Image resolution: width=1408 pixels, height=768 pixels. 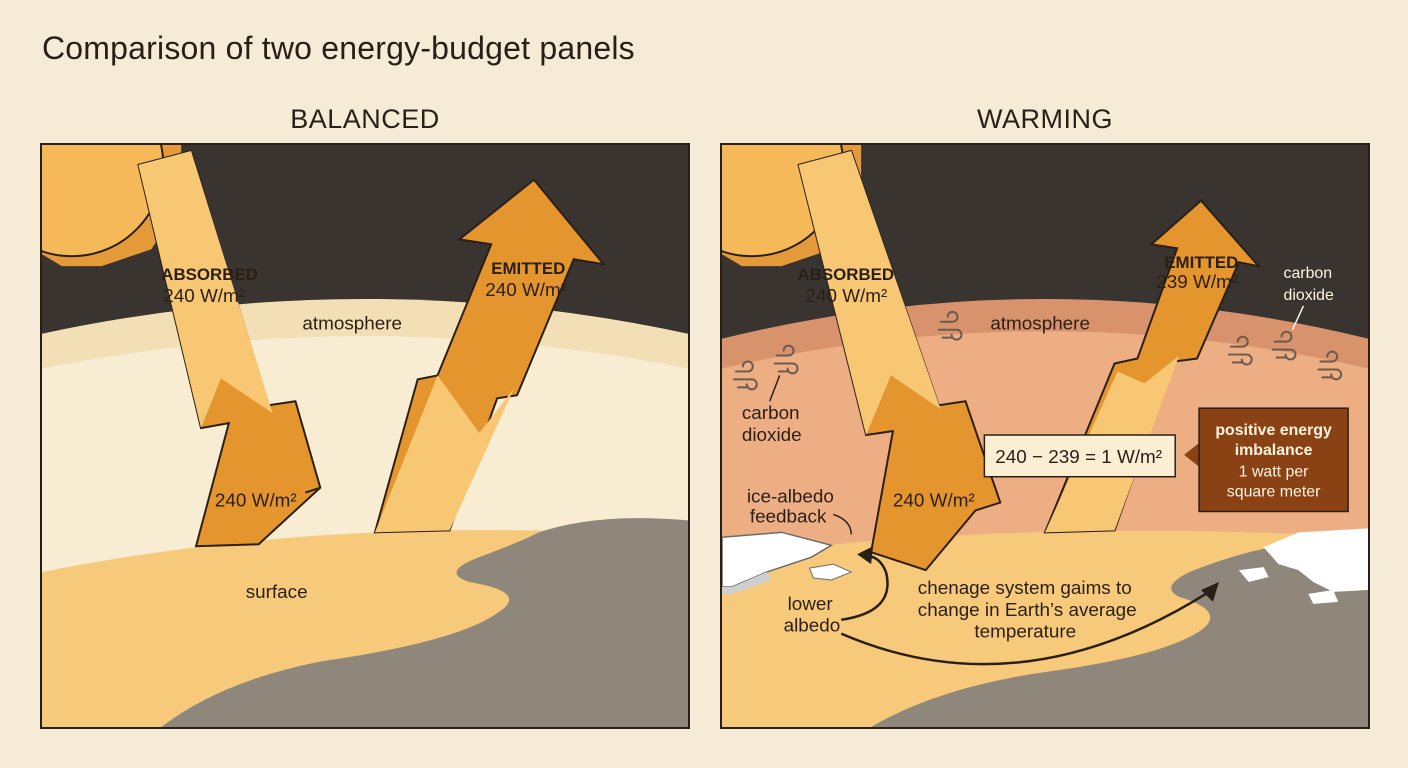 What do you see at coordinates (1027, 609) in the screenshot?
I see `change-text-2: change in Earth’s average` at bounding box center [1027, 609].